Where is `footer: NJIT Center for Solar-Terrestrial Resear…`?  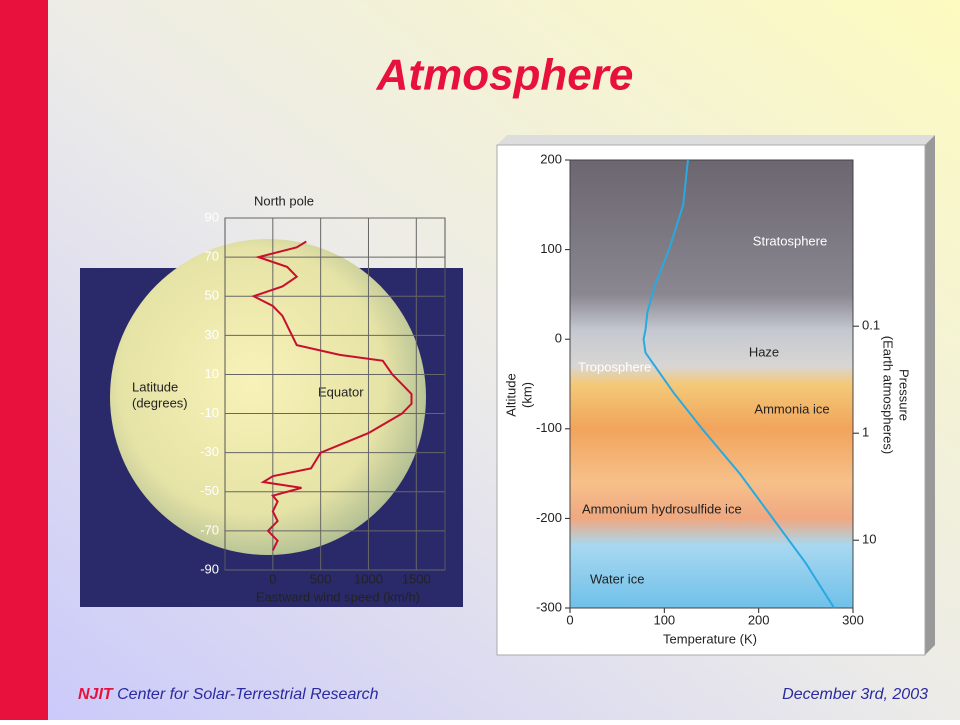 footer: NJIT Center for Solar-Terrestrial Resear… is located at coordinates (228, 694).